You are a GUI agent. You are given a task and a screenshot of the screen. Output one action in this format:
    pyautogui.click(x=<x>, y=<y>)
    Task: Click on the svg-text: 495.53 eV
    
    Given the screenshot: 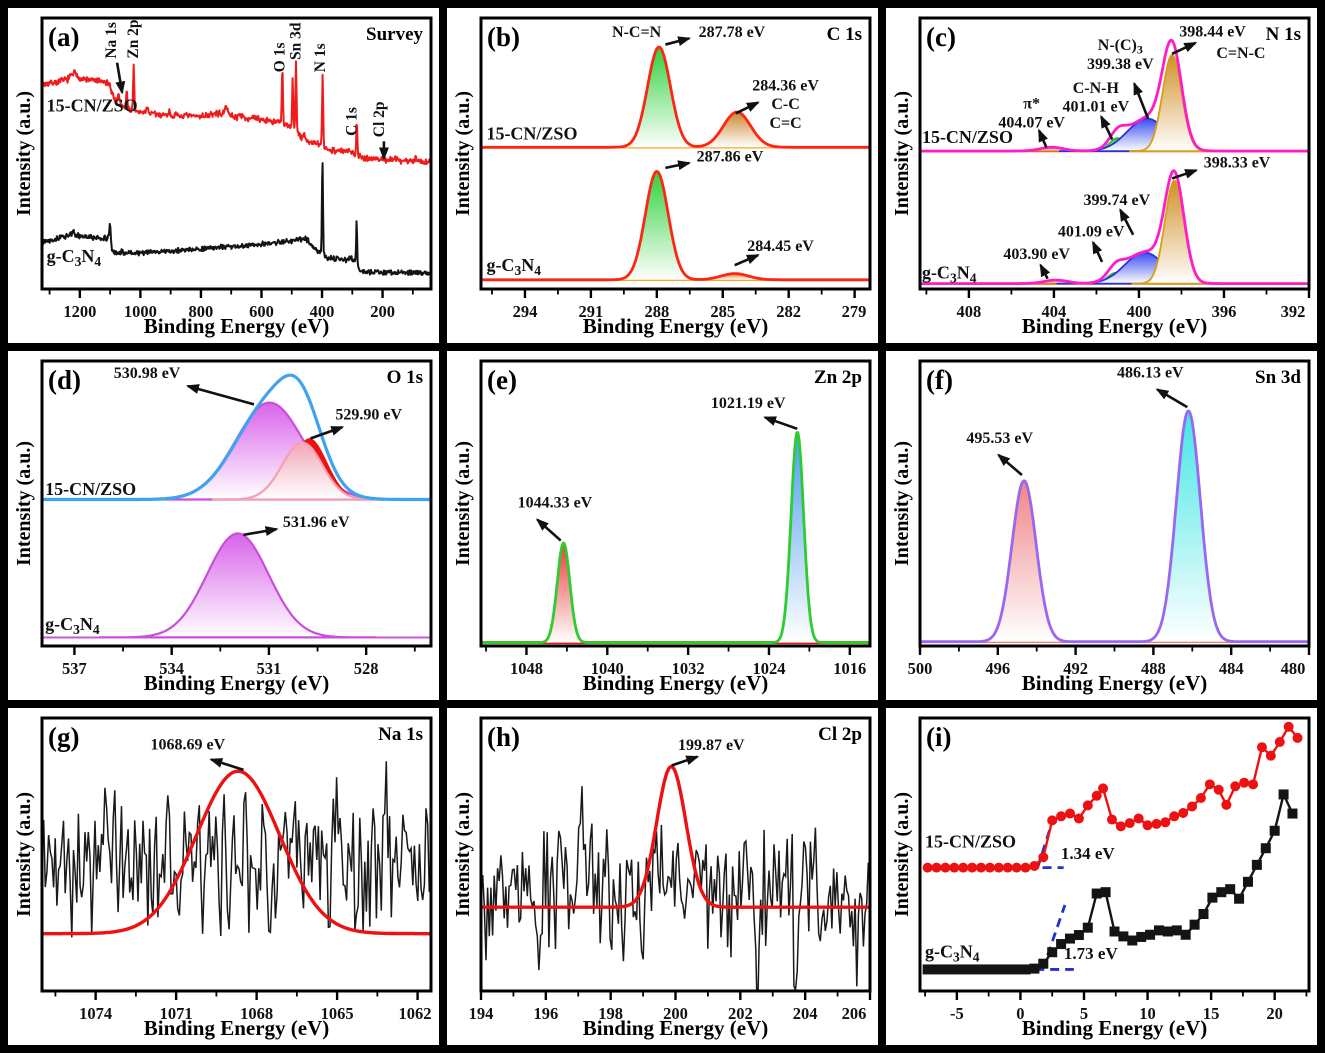 What is the action you would take?
    pyautogui.click(x=999, y=438)
    